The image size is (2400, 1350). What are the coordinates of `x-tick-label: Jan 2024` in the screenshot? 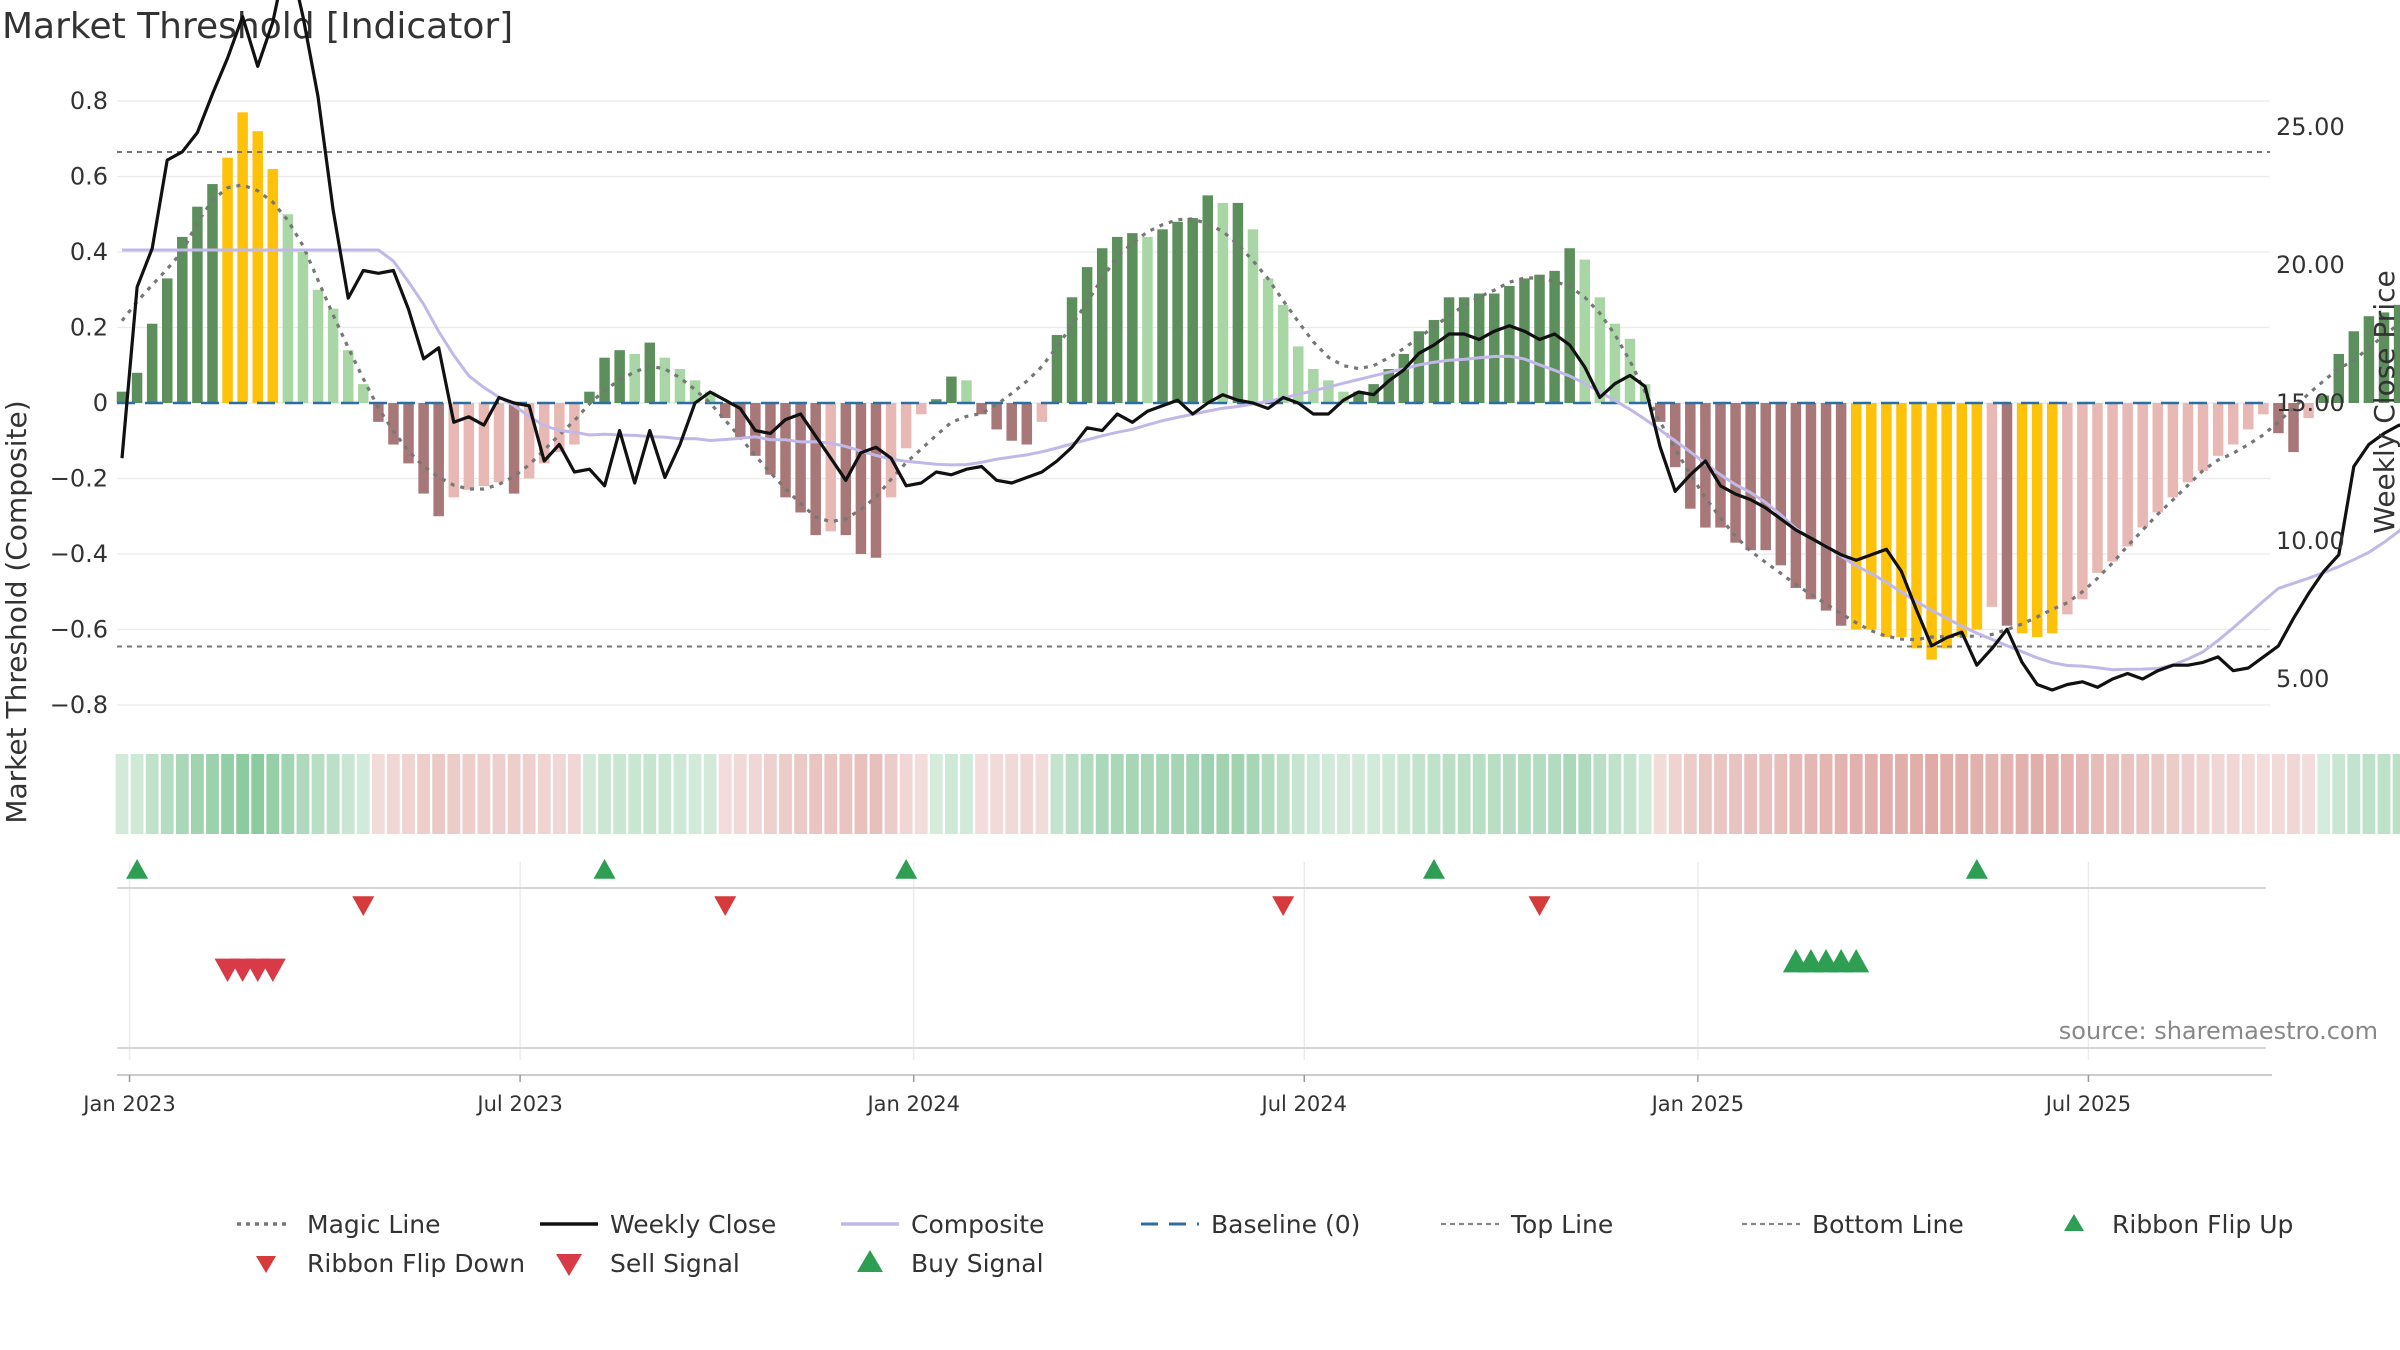 It's located at (912, 1104).